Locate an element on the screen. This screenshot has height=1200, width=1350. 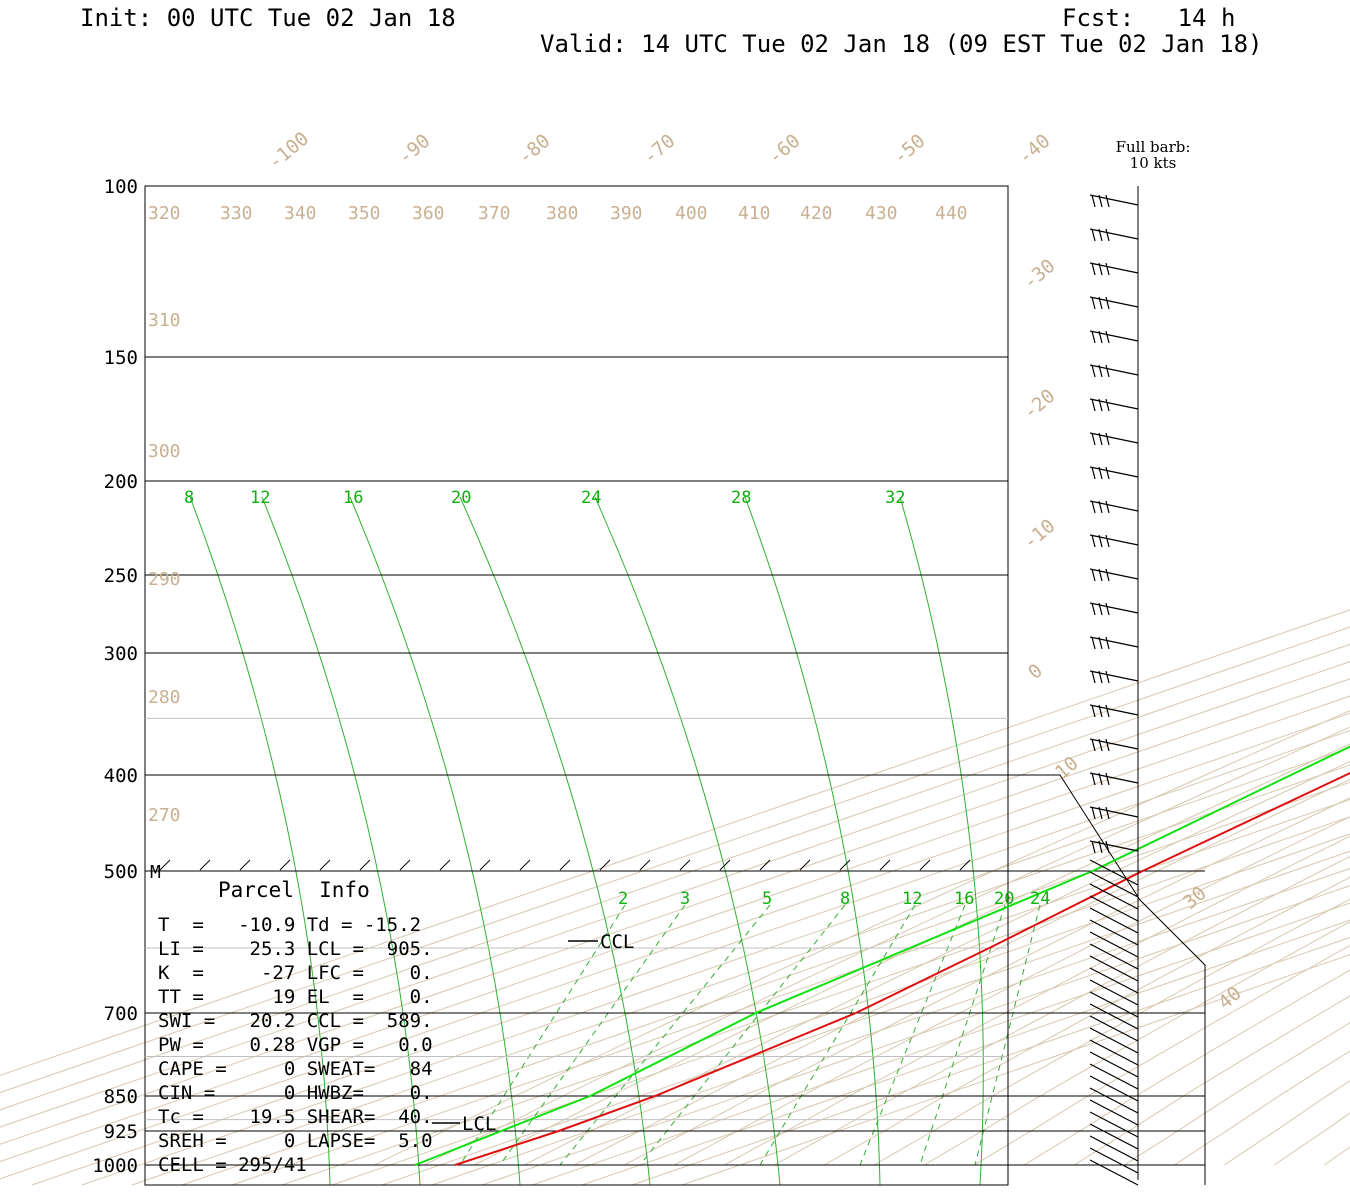
theta-label: 380 is located at coordinates (562, 213).